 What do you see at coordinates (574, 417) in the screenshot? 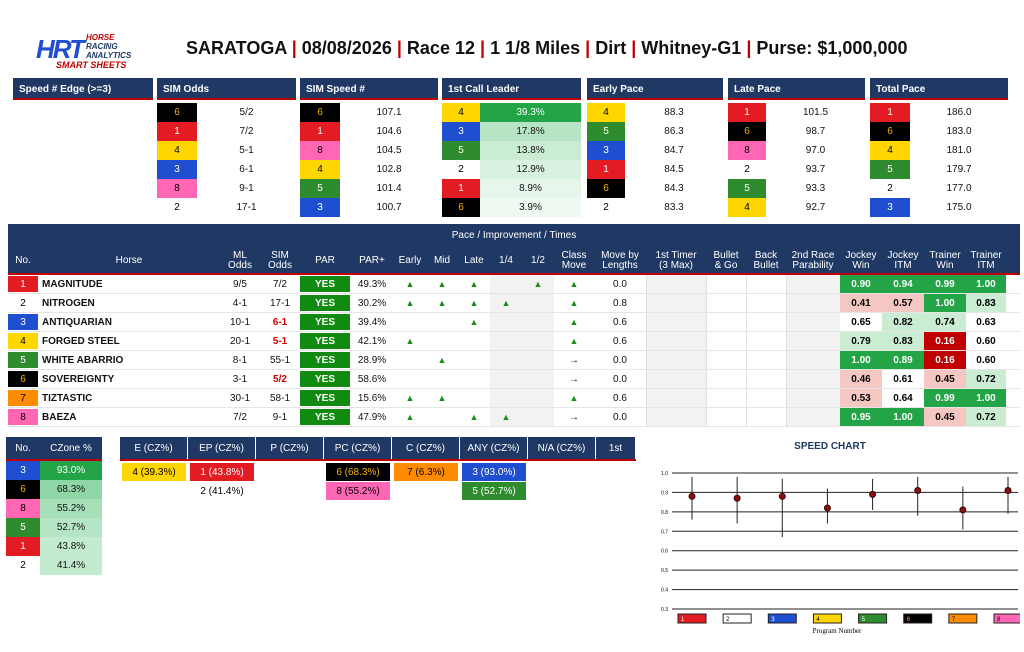
I see `class-level-icon: →` at bounding box center [574, 417].